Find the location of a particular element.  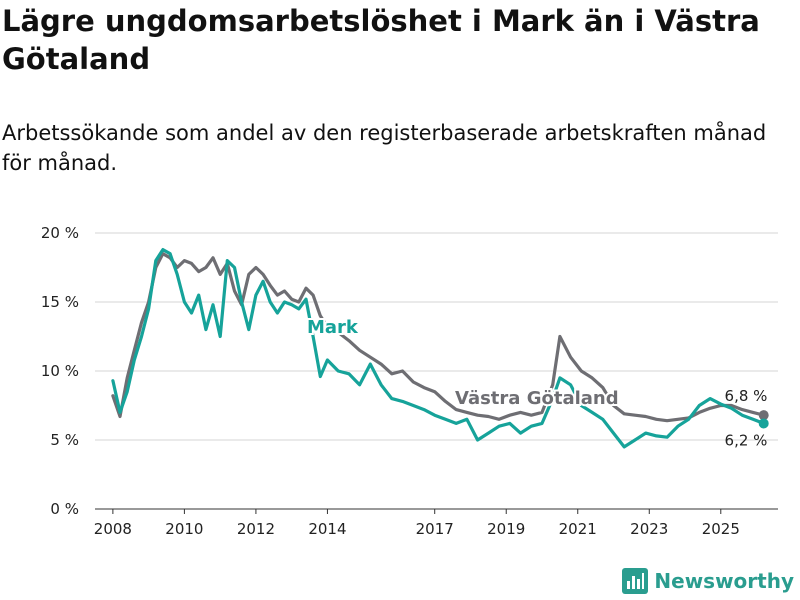

x-tick-label: 2010 is located at coordinates (184, 529).